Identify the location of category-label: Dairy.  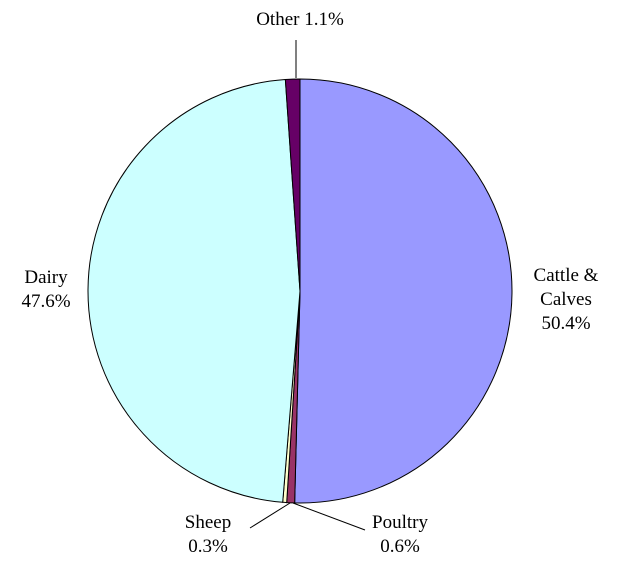
(46, 277).